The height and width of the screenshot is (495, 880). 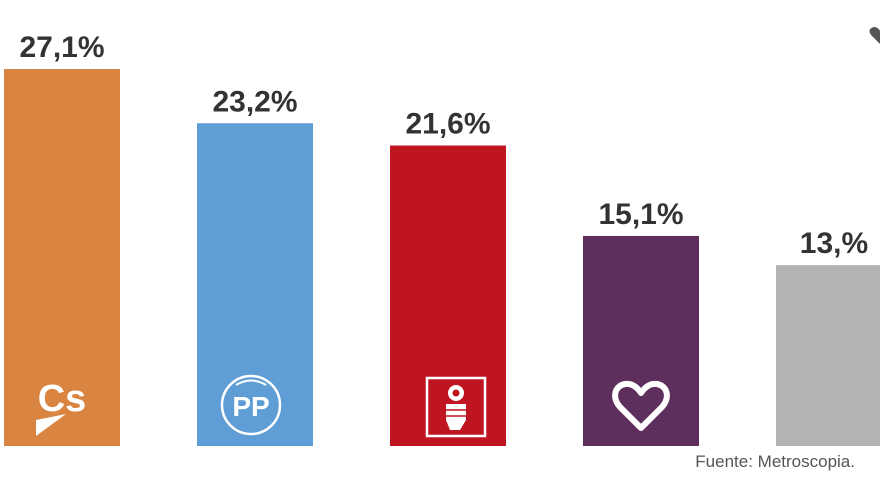 I want to click on value-label-cs: 27,1%, so click(x=61, y=47).